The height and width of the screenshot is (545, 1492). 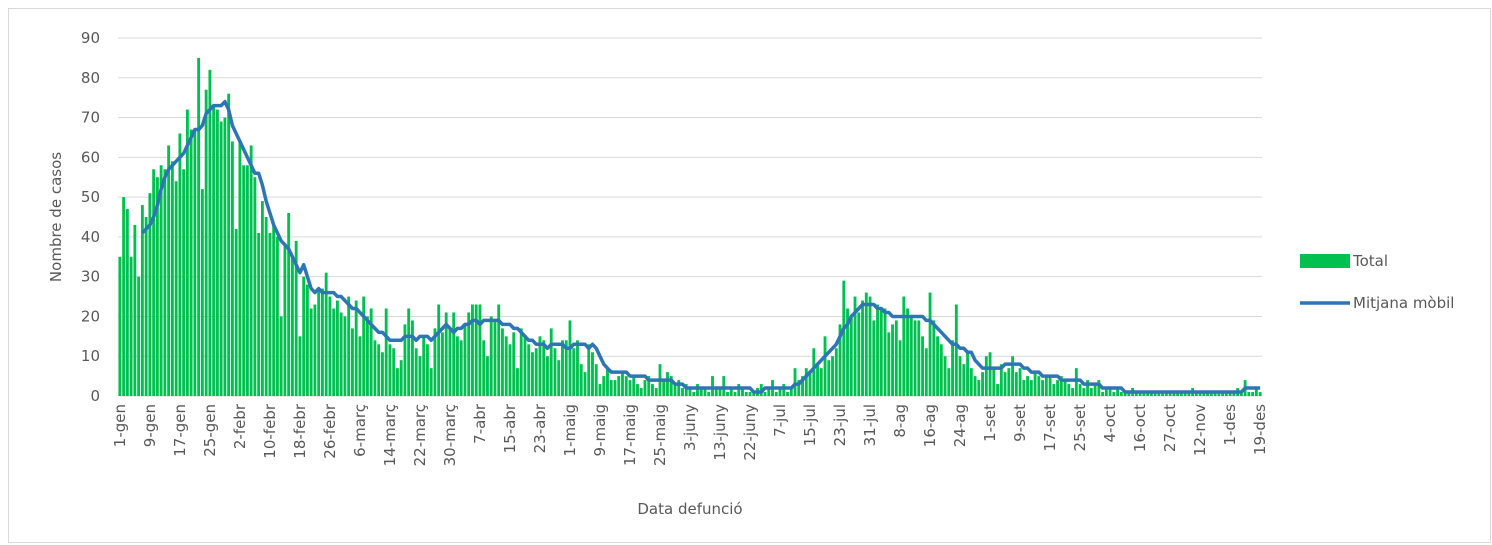 What do you see at coordinates (600, 430) in the screenshot?
I see `x-tick-label: 9-maig` at bounding box center [600, 430].